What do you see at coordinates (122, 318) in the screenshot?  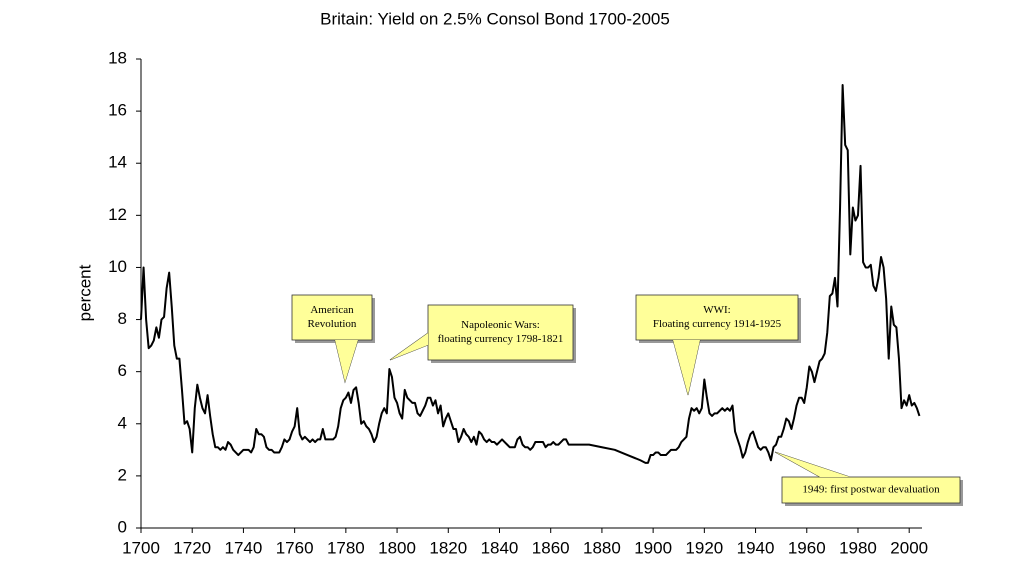 I see `y-tick-label: 8` at bounding box center [122, 318].